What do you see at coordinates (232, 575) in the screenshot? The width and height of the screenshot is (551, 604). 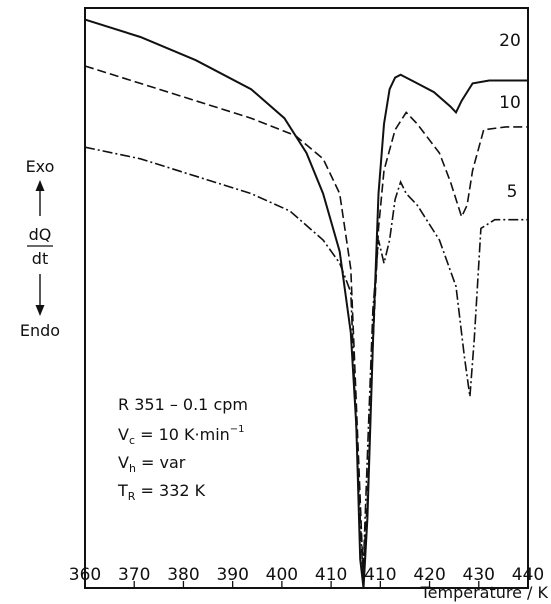 I see `x-tick-label: 390` at bounding box center [232, 575].